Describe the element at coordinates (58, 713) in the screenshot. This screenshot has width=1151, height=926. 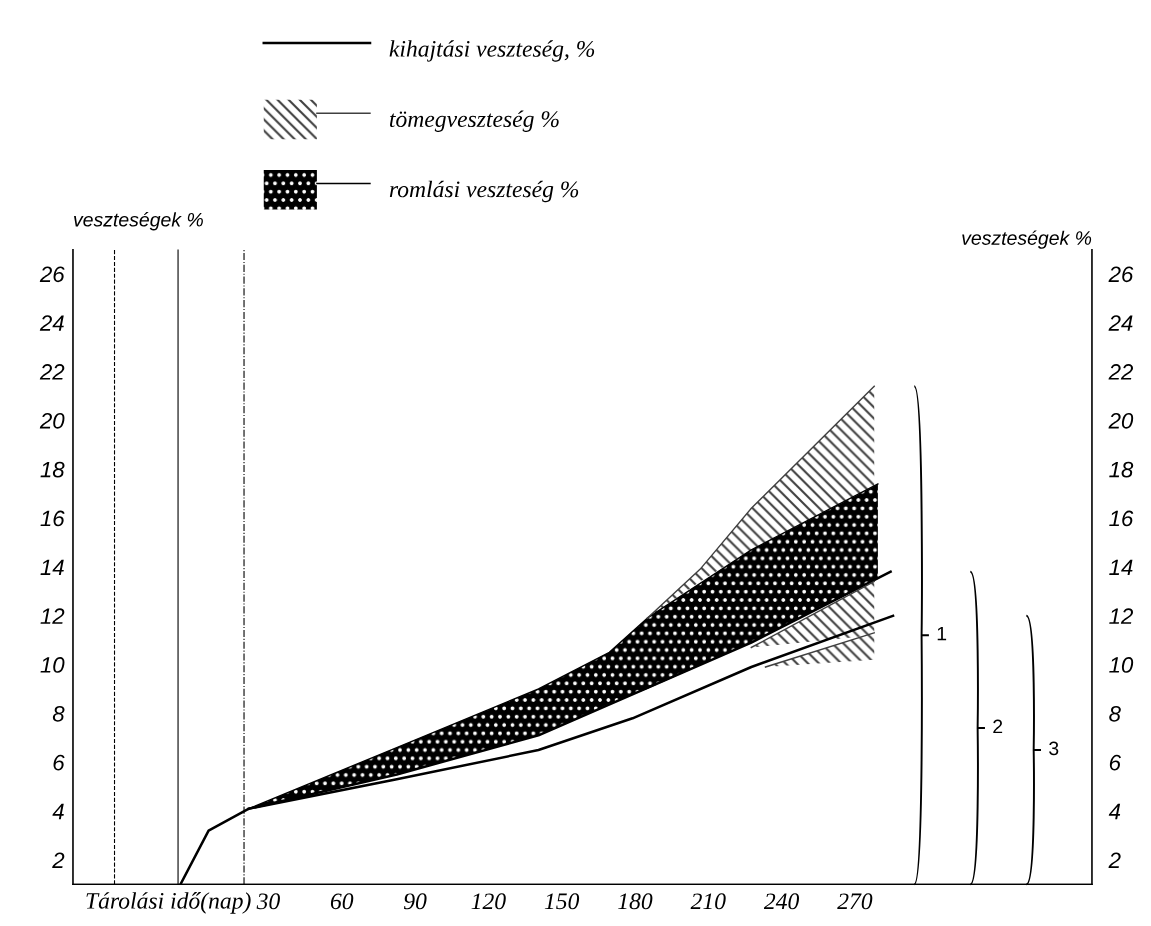
I see `y-tick-label: 8` at that location.